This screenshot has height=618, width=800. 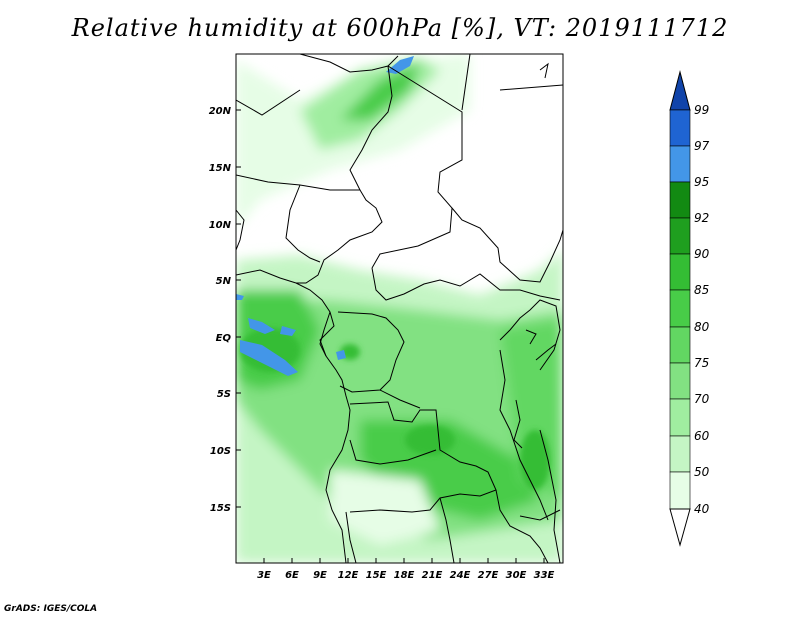 I want to click on colorbar-label: 40, so click(x=702, y=509).